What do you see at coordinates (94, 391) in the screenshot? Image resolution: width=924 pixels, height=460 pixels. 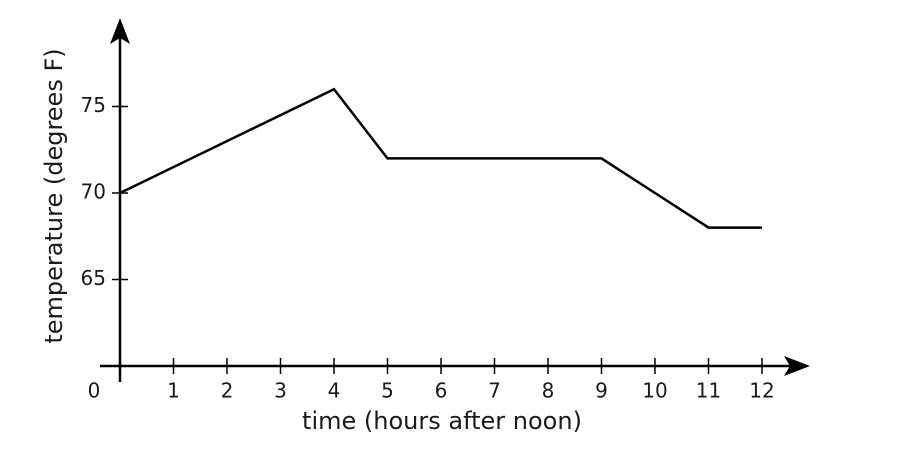 I see `x-tick-label: 0` at bounding box center [94, 391].